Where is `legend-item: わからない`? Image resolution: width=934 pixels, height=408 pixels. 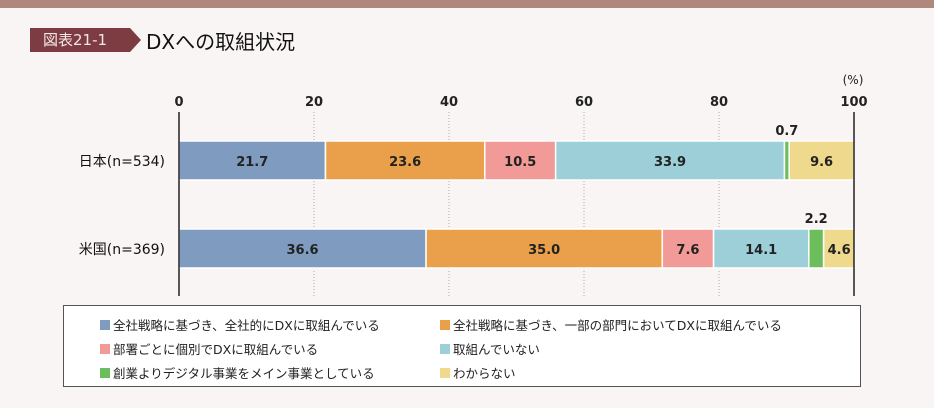 legend-item: わからない is located at coordinates (478, 372).